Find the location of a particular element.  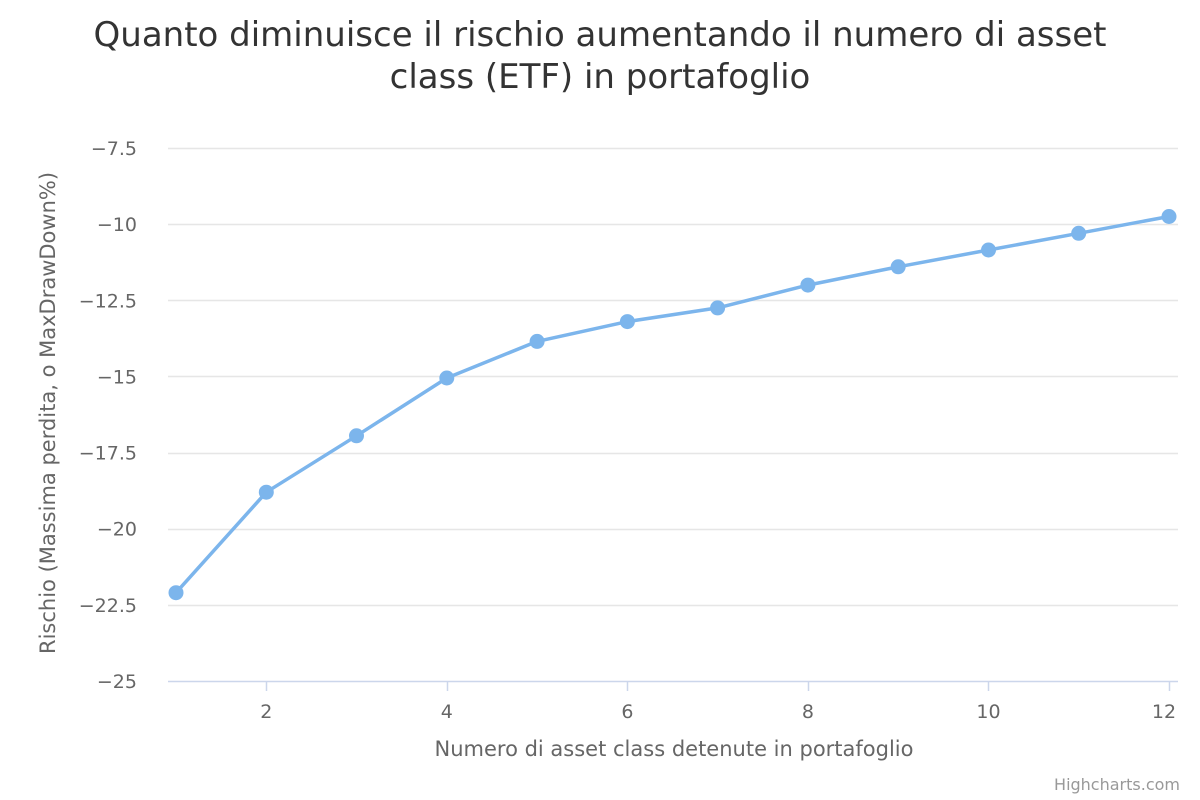

y-tick-label: −15 is located at coordinates (117, 377).